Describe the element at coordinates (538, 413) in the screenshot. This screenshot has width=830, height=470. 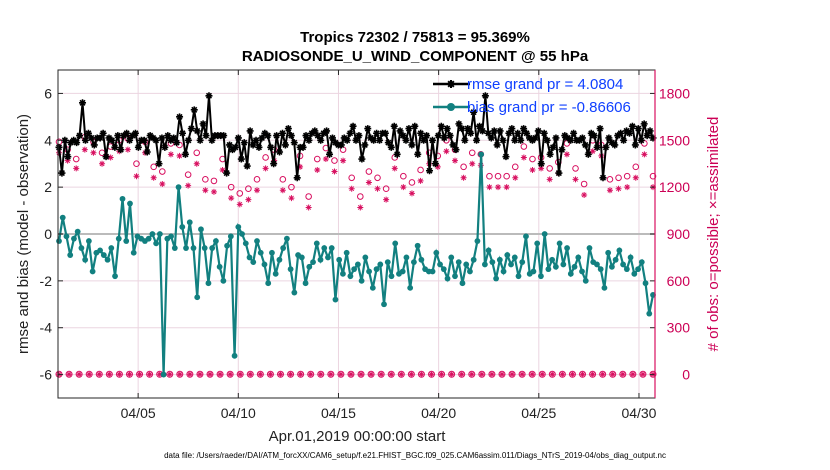
I see `x-tick-label: 04/25` at that location.